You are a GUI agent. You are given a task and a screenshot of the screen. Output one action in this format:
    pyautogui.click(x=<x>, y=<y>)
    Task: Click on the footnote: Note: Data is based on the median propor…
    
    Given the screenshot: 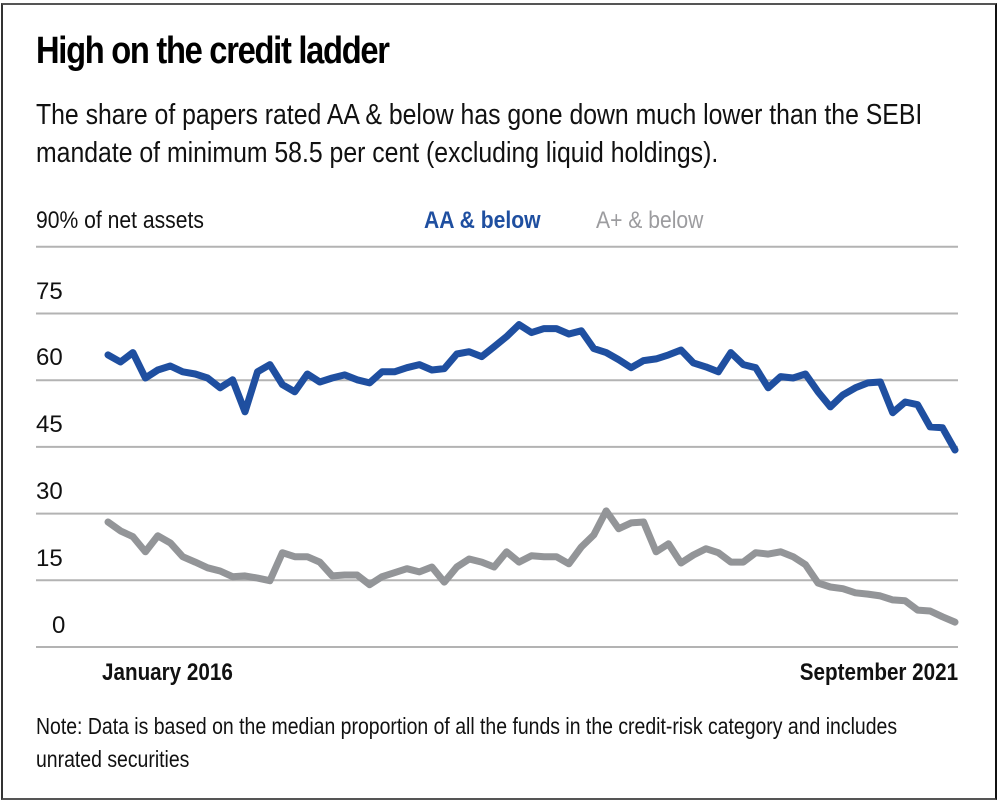 What is the action you would take?
    pyautogui.click(x=467, y=742)
    